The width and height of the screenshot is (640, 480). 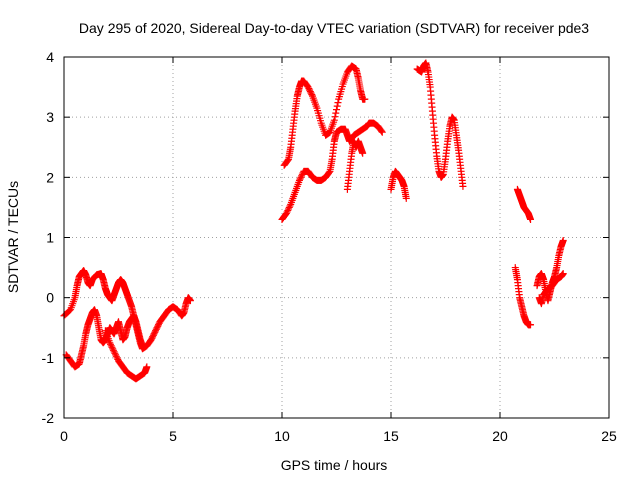 I want to click on y-axis-label: SDTVAR / TECUs, so click(x=13, y=237).